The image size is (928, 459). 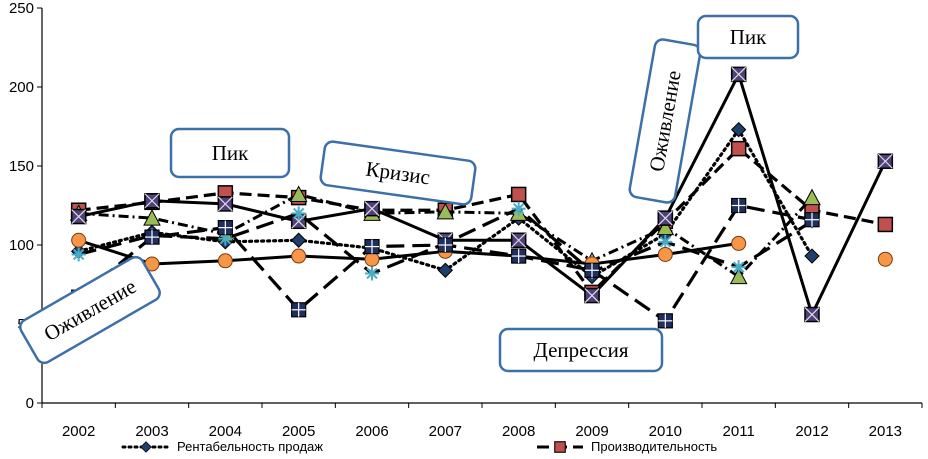 I want to click on series-line, so click(x=408, y=252).